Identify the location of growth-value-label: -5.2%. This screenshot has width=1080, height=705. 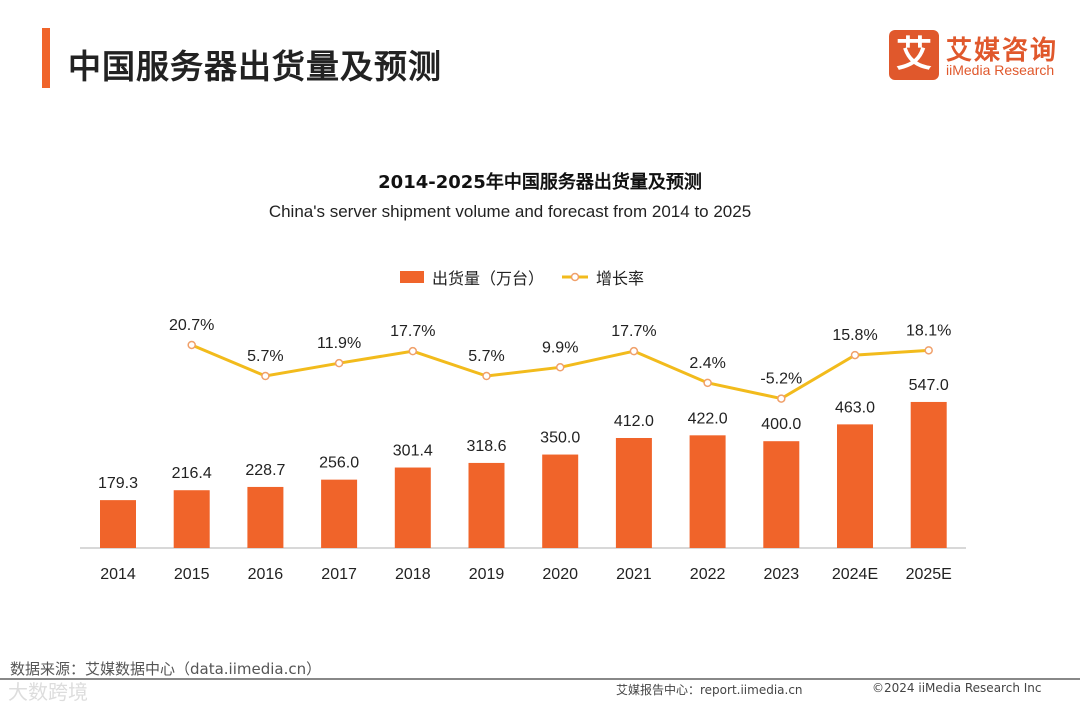
(781, 379).